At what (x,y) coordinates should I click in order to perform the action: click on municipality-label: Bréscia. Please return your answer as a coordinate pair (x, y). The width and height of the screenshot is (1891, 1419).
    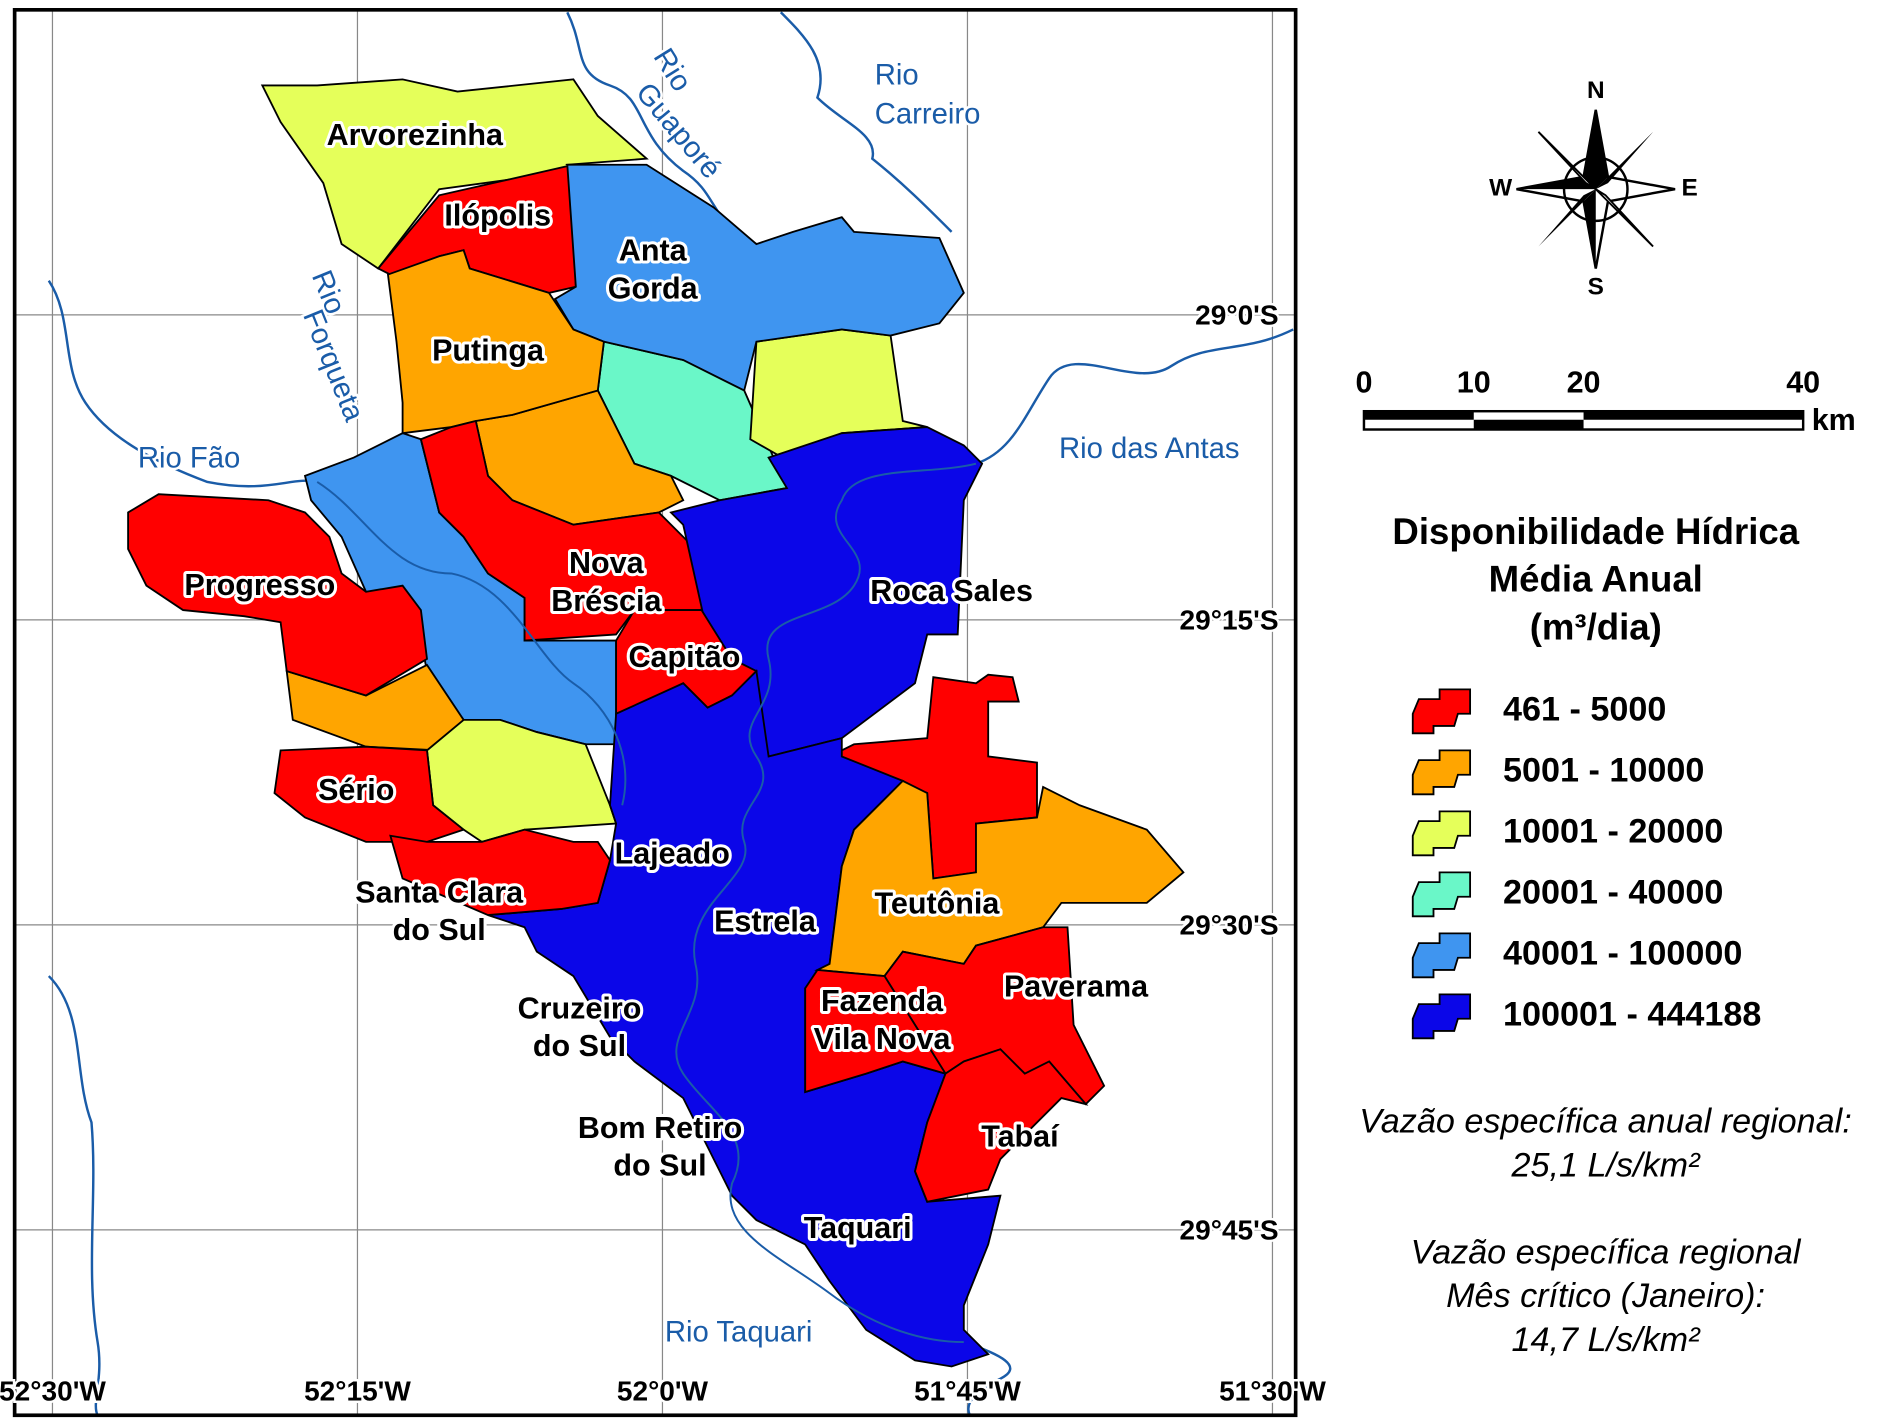
    Looking at the image, I should click on (606, 601).